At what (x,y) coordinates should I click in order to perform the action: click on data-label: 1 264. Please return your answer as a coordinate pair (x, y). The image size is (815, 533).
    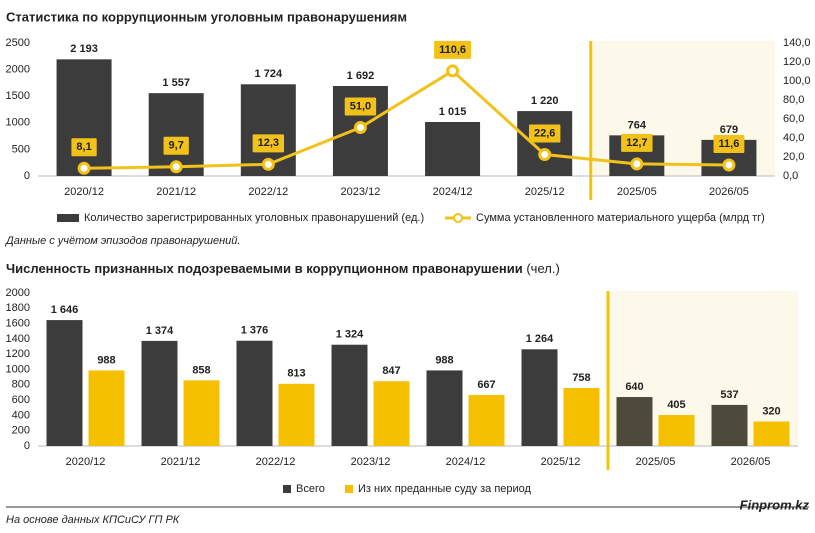
    Looking at the image, I should click on (540, 339).